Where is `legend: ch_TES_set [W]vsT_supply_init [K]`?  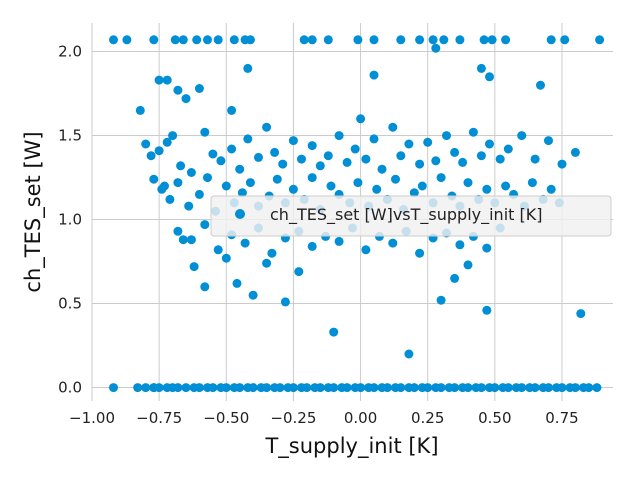
legend: ch_TES_set [W]vsT_supply_init [K] is located at coordinates (411, 216).